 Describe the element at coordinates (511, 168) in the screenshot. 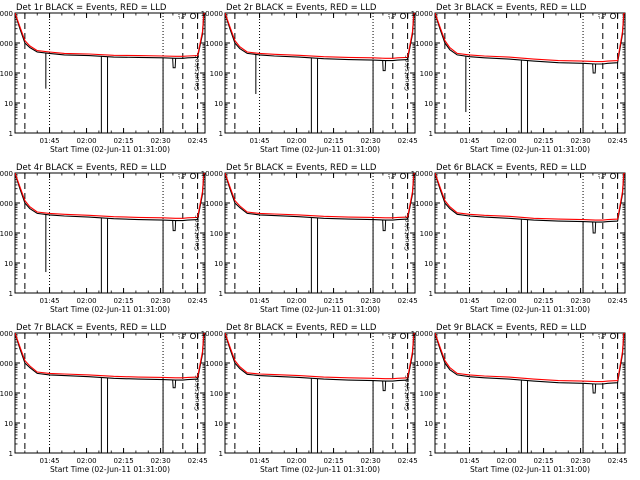

I see `panel-title: Det 6r BLACK = Events, RED = LLD` at that location.